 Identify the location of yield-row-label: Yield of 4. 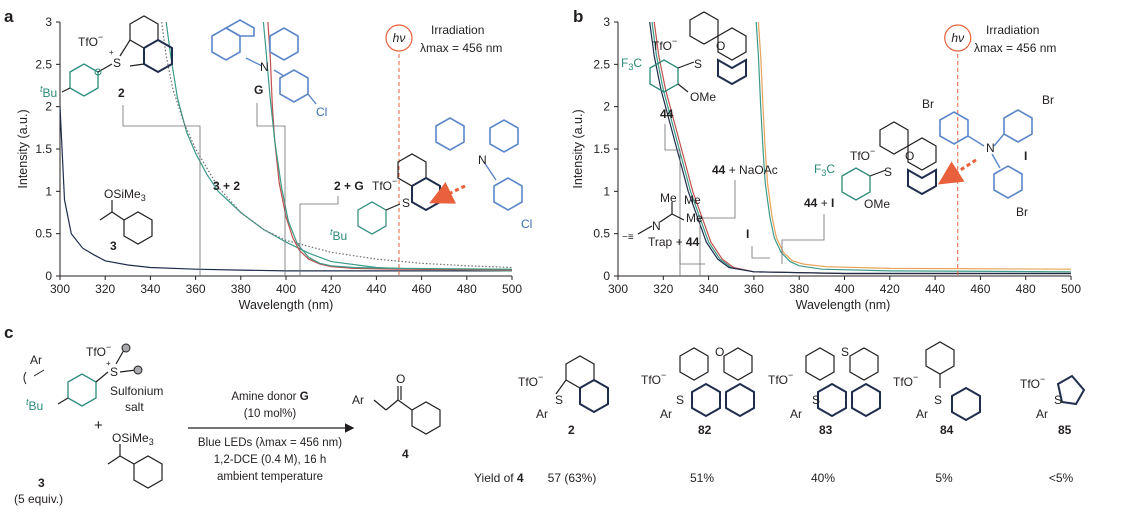
(499, 478).